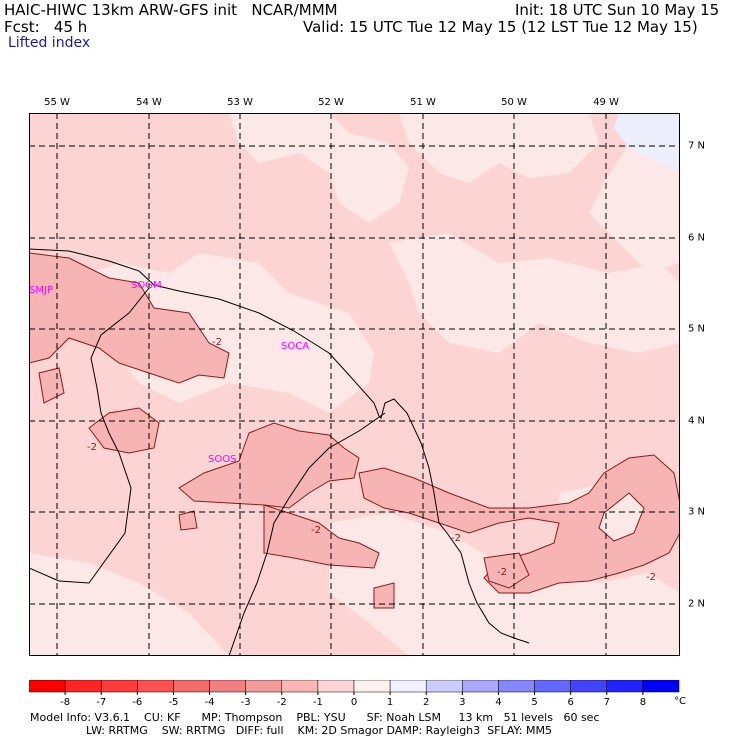 The width and height of the screenshot is (740, 740). I want to click on lon-label-52w: 52 W, so click(331, 102).